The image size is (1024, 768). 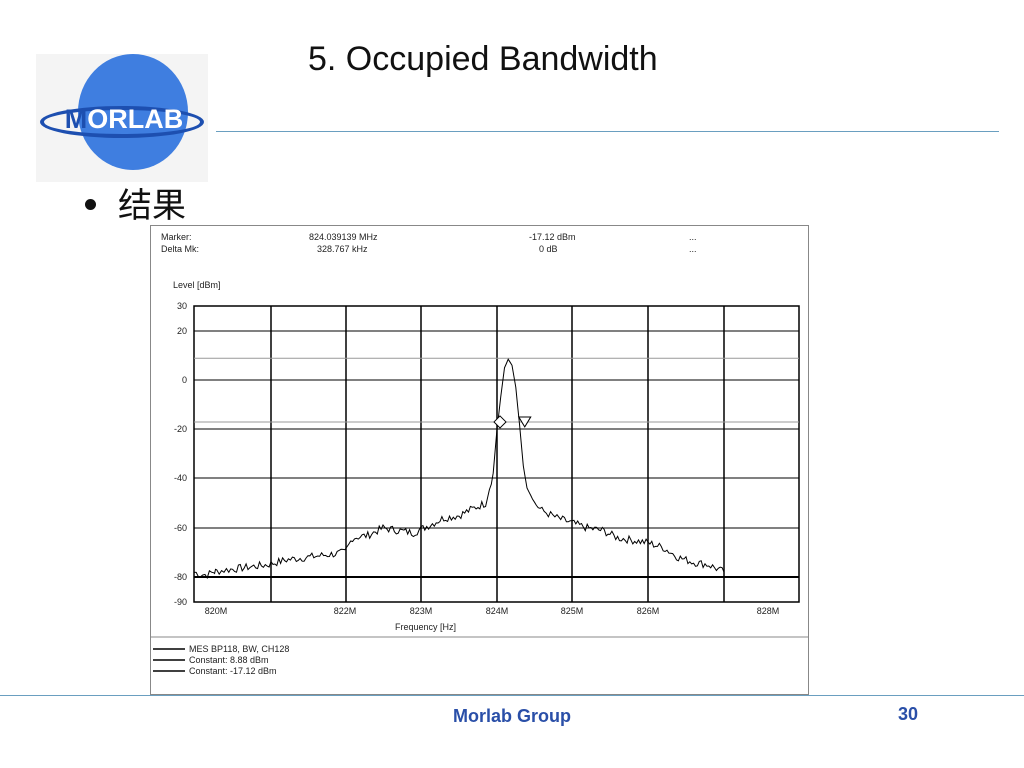 I want to click on x-tick-label: 825M, so click(x=572, y=611).